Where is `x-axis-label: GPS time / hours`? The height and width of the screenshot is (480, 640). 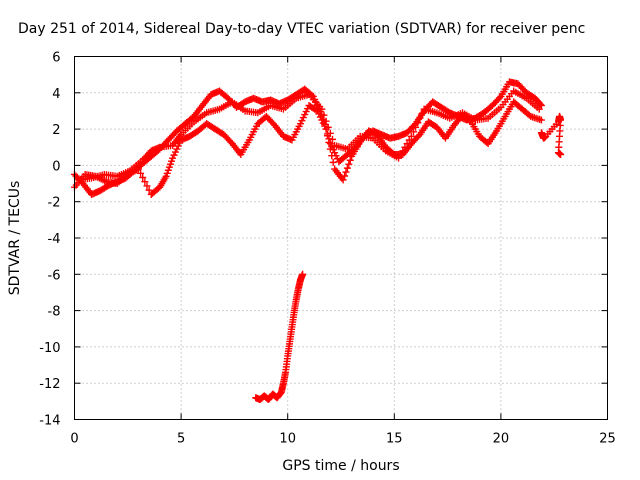
x-axis-label: GPS time / hours is located at coordinates (340, 466).